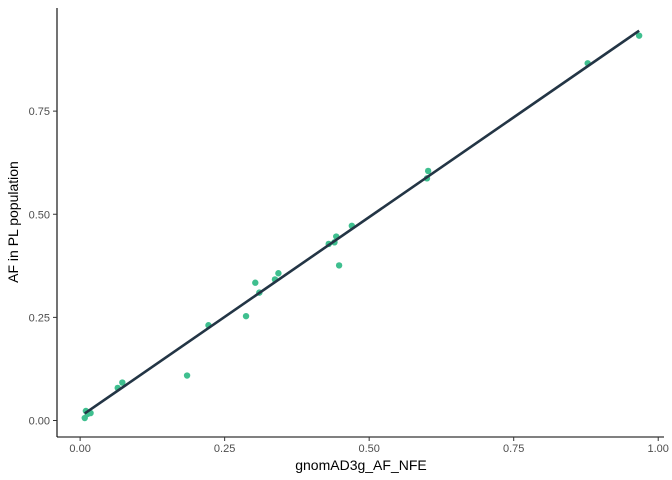 The height and width of the screenshot is (480, 672). What do you see at coordinates (513, 449) in the screenshot?
I see `x-tick-label: 0.75` at bounding box center [513, 449].